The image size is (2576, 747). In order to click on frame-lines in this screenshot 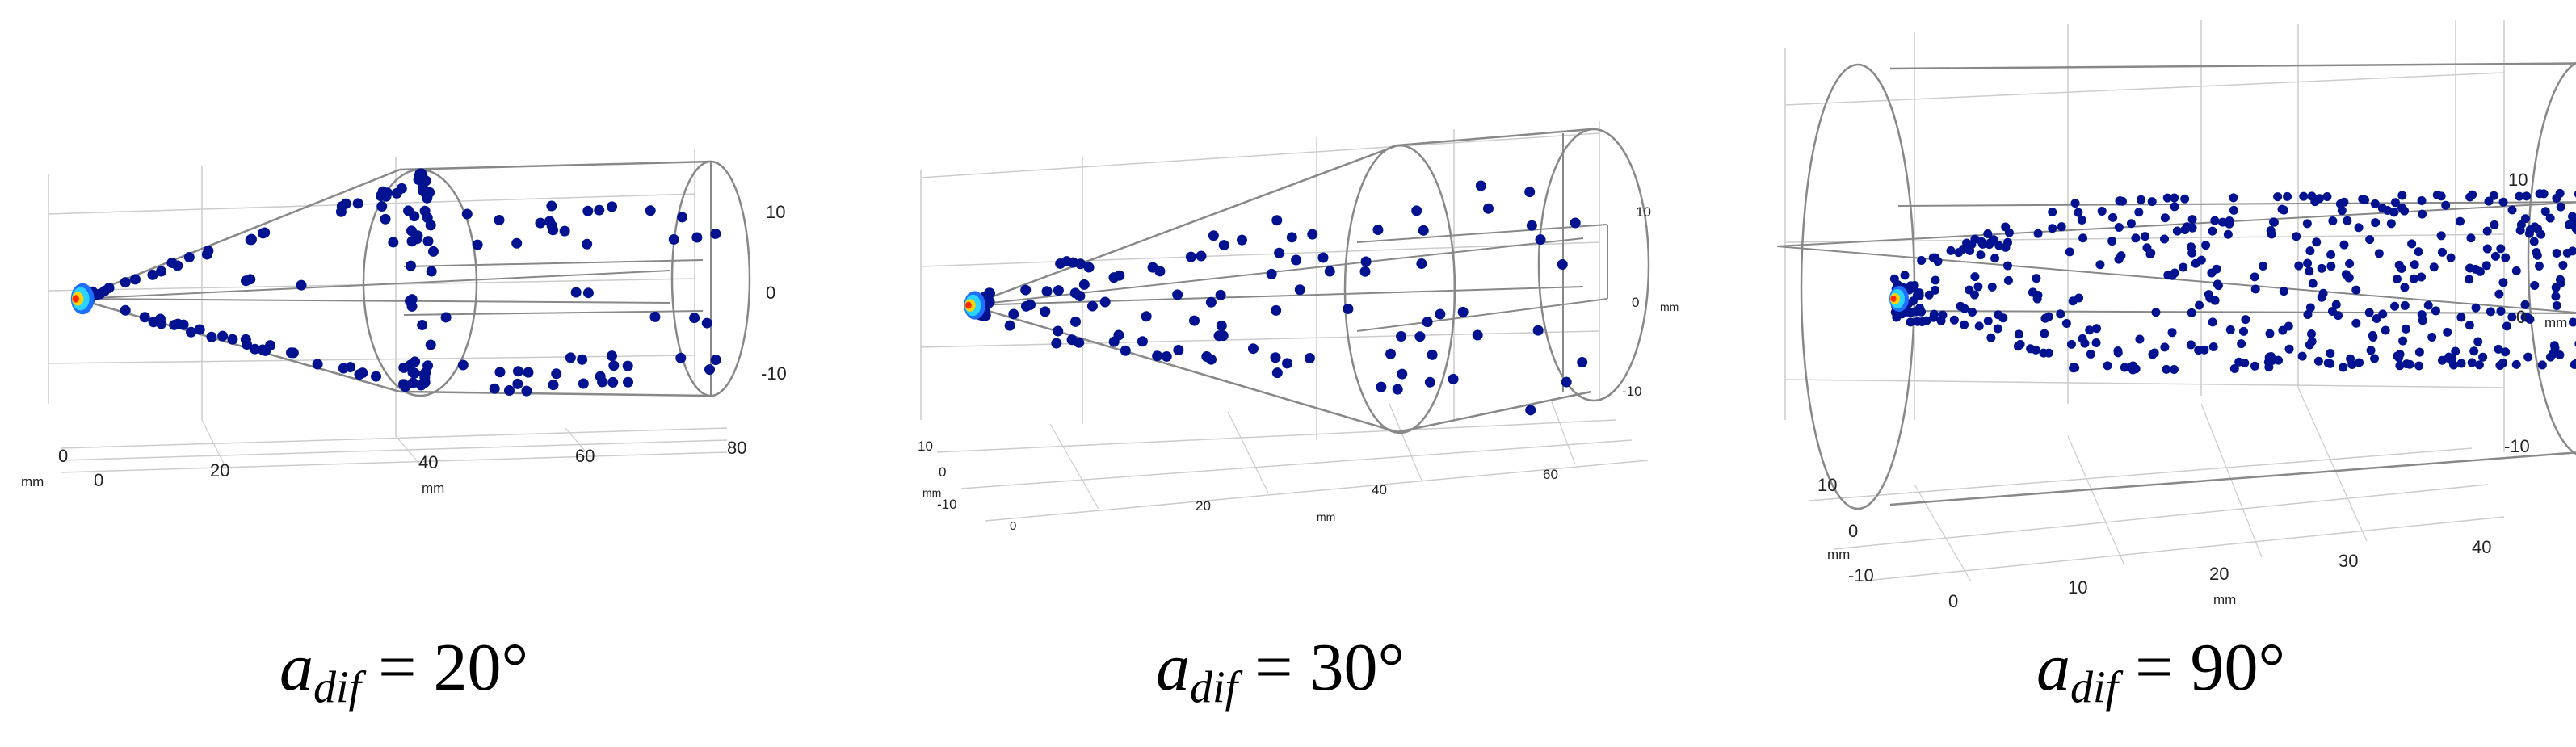, I will do `click(1309, 281)`.